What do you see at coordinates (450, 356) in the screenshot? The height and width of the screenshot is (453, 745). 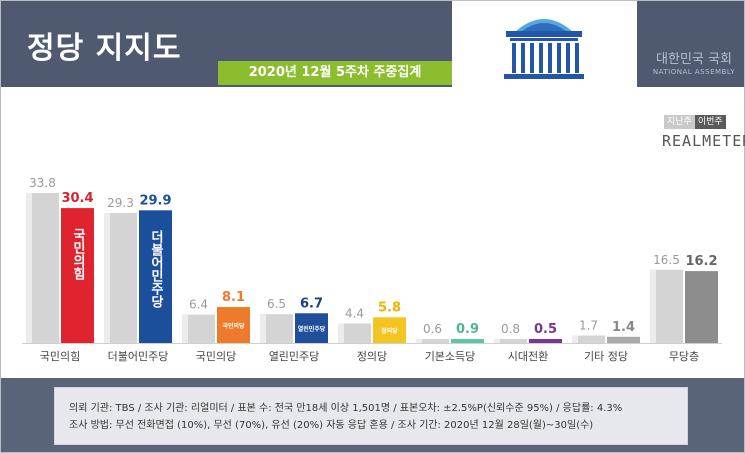 I see `category-label-5: 기본소득당` at bounding box center [450, 356].